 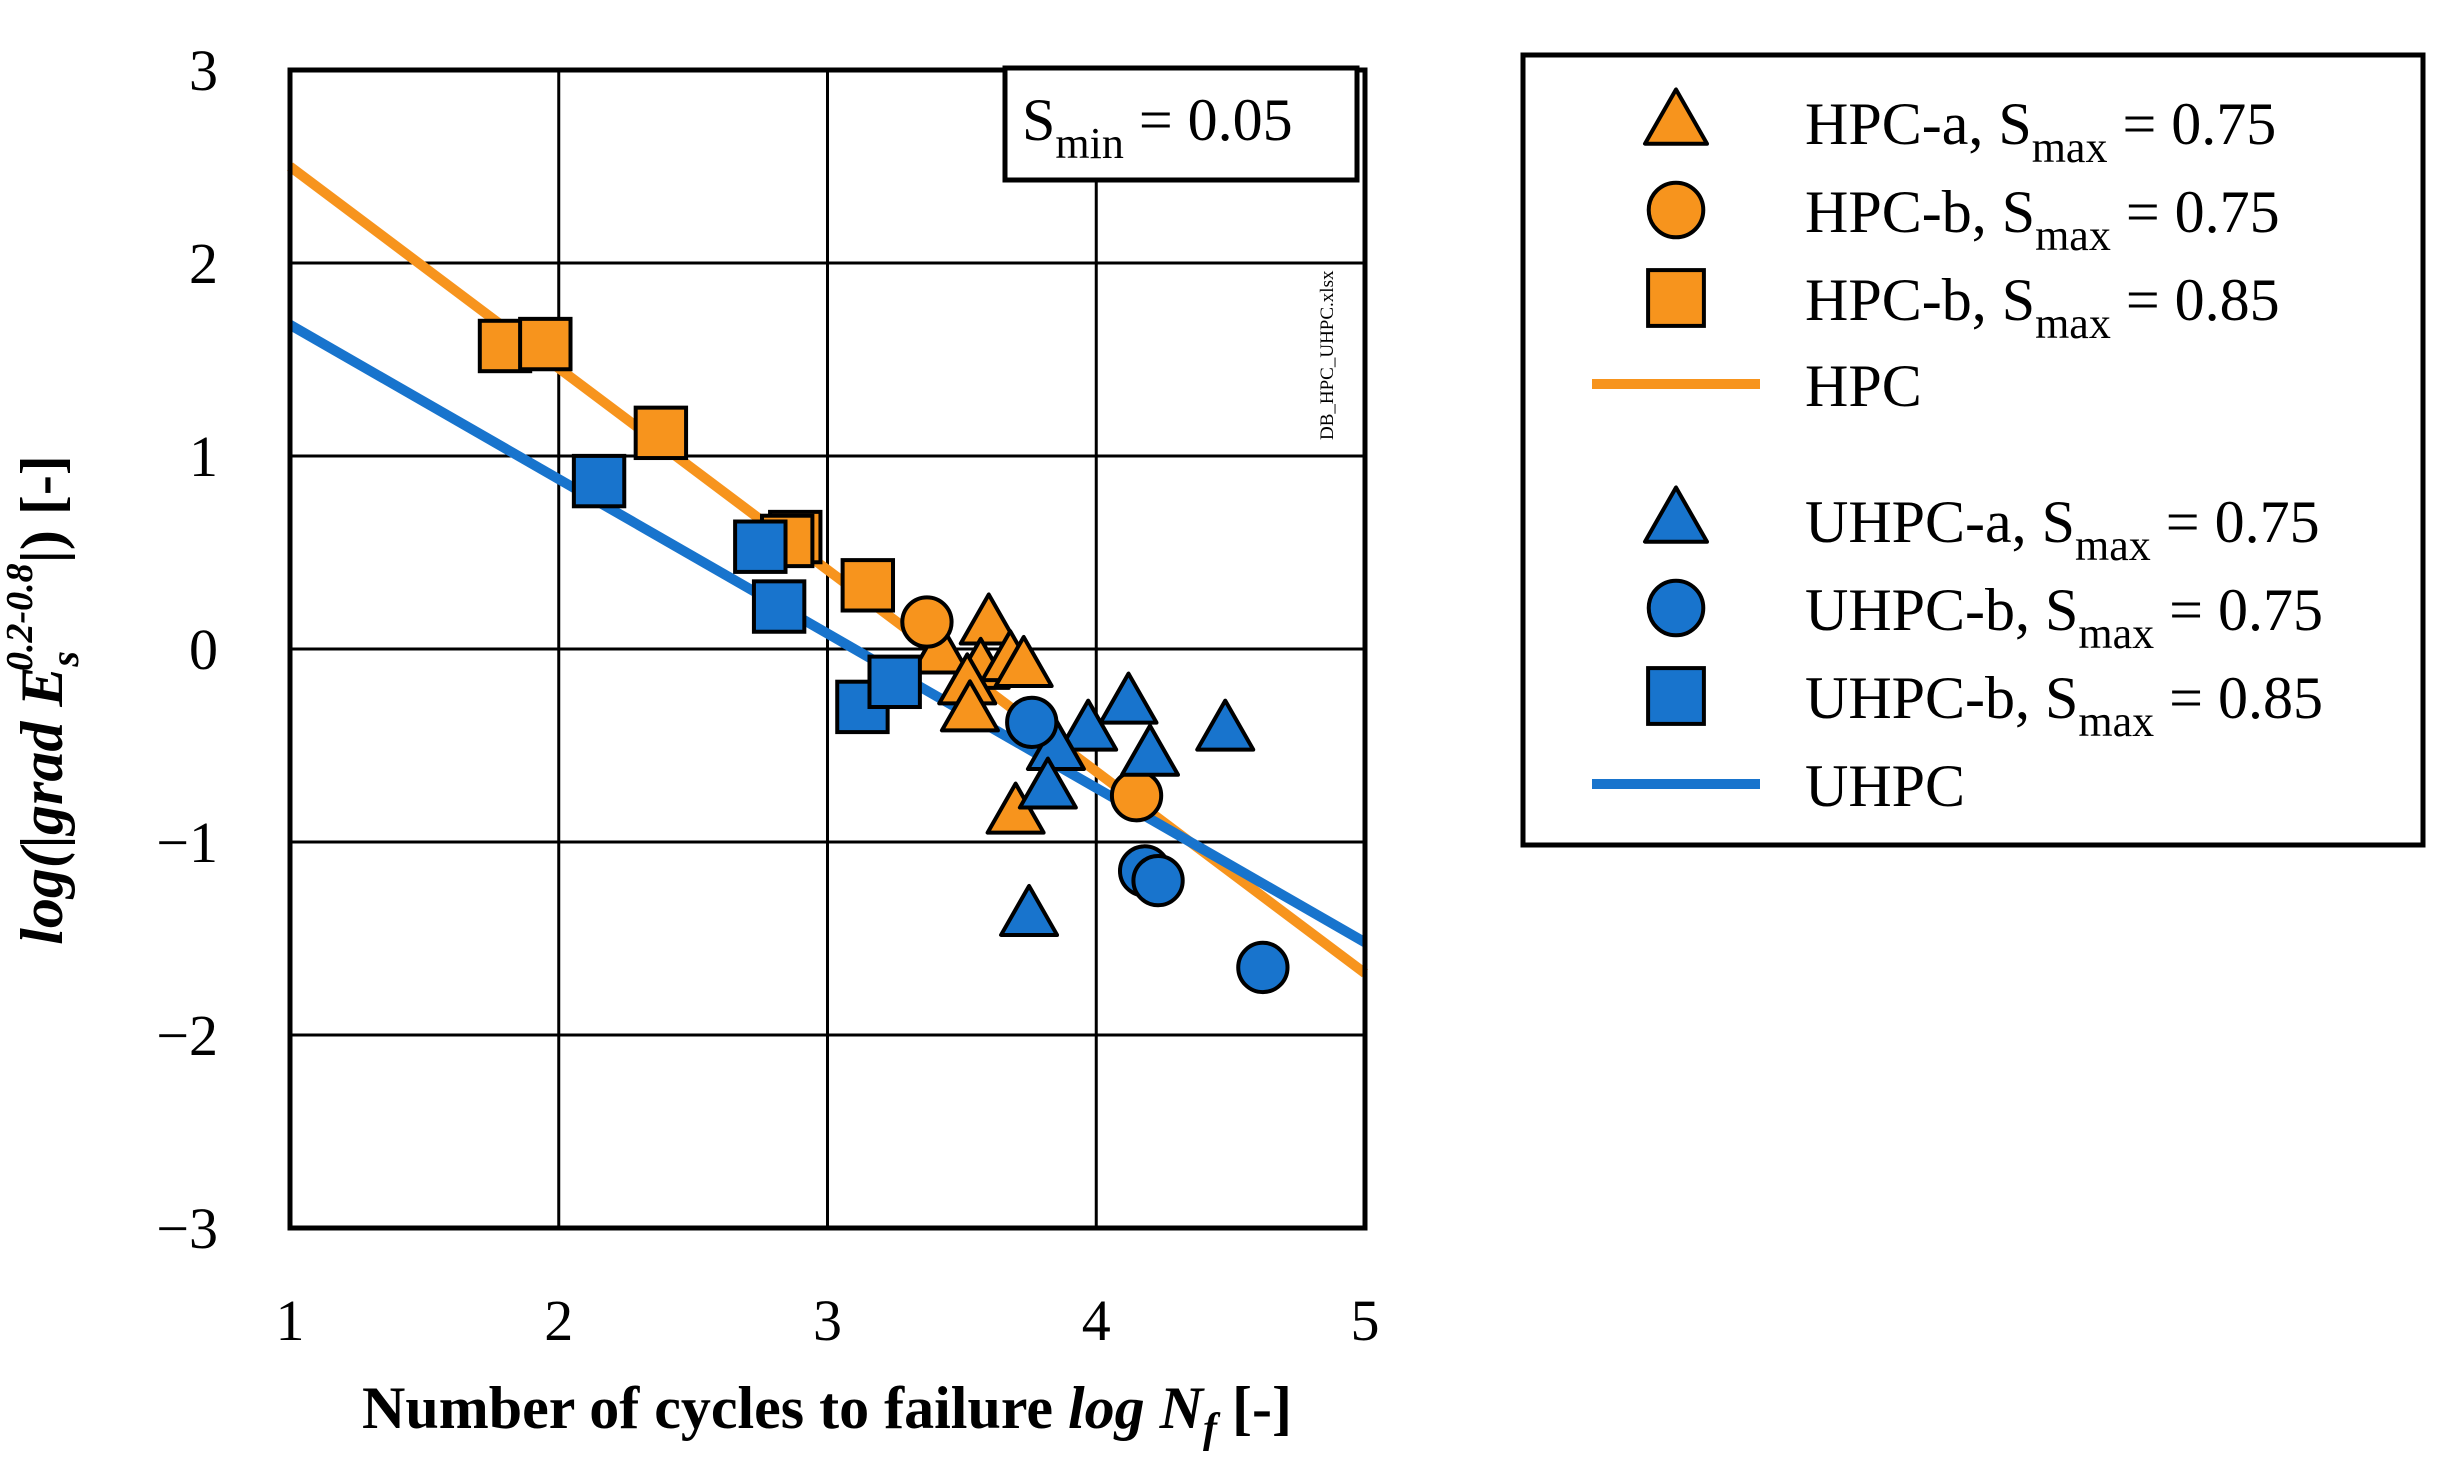 What do you see at coordinates (2040, 131) in the screenshot?
I see `legend-label: HPC-a, Smax = 0.75` at bounding box center [2040, 131].